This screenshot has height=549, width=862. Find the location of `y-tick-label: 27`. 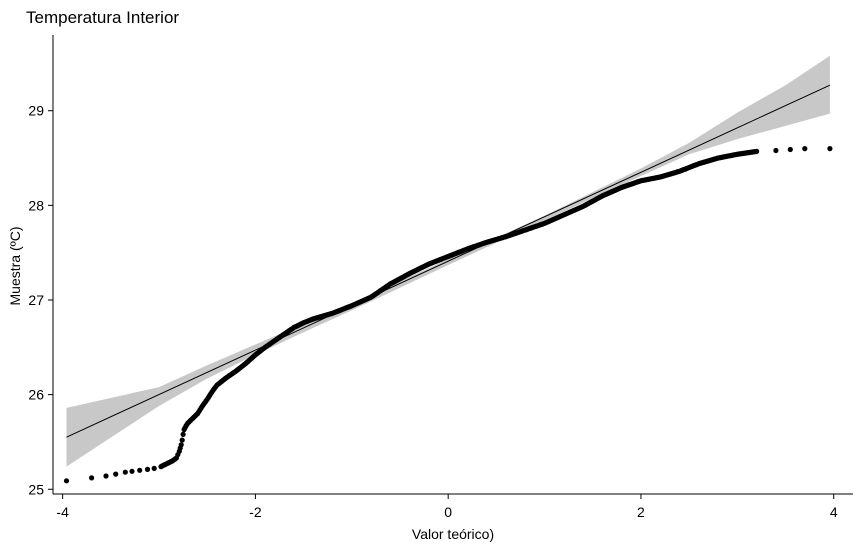

y-tick-label: 27 is located at coordinates (36, 300).